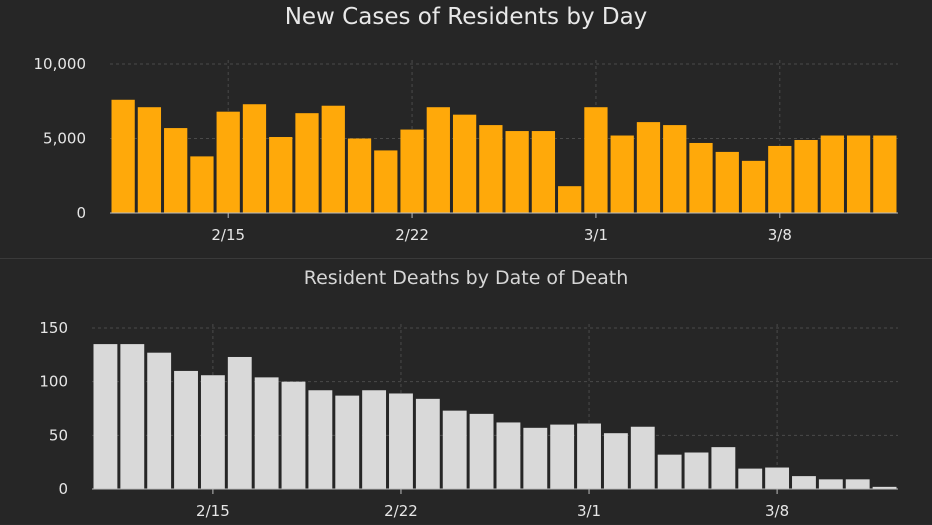 Image resolution: width=932 pixels, height=525 pixels. I want to click on cases-x-tick-label: 2/15, so click(228, 235).